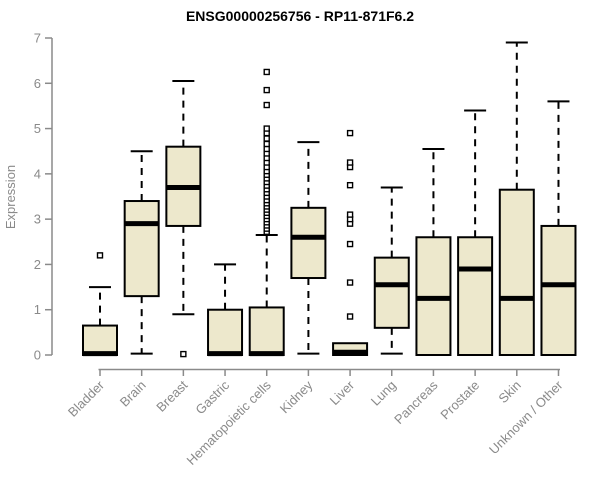 The height and width of the screenshot is (500, 600). I want to click on x-tick-label: Prostate, so click(459, 400).